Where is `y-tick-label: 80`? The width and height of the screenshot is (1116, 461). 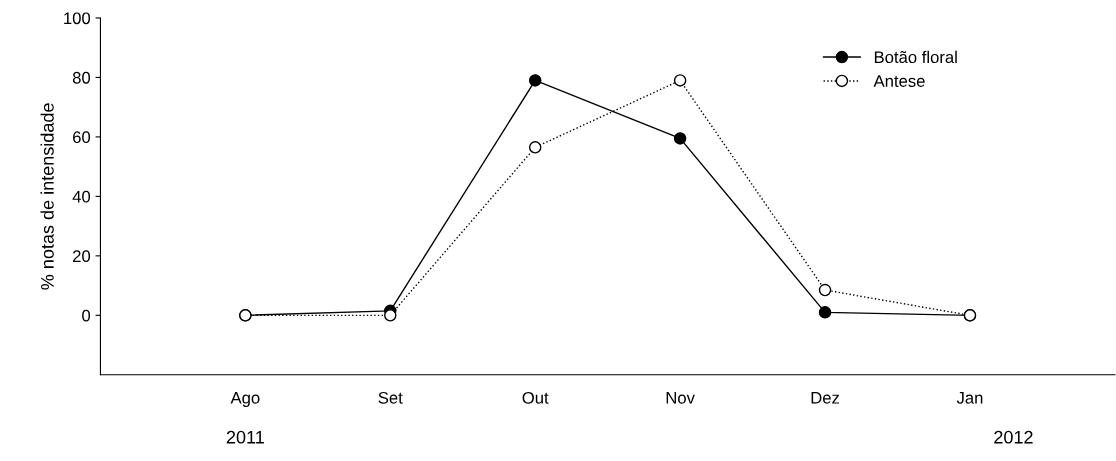 y-tick-label: 80 is located at coordinates (81, 77).